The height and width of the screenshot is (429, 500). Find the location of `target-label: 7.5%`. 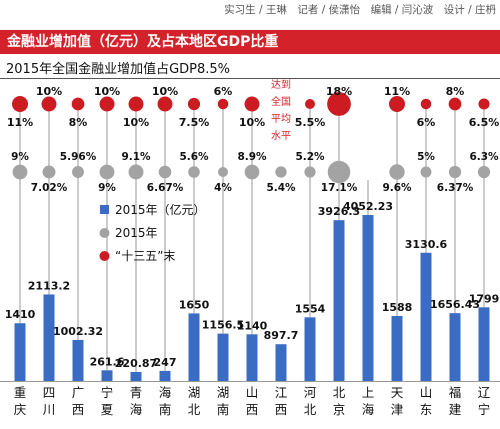

target-label: 7.5% is located at coordinates (194, 122).